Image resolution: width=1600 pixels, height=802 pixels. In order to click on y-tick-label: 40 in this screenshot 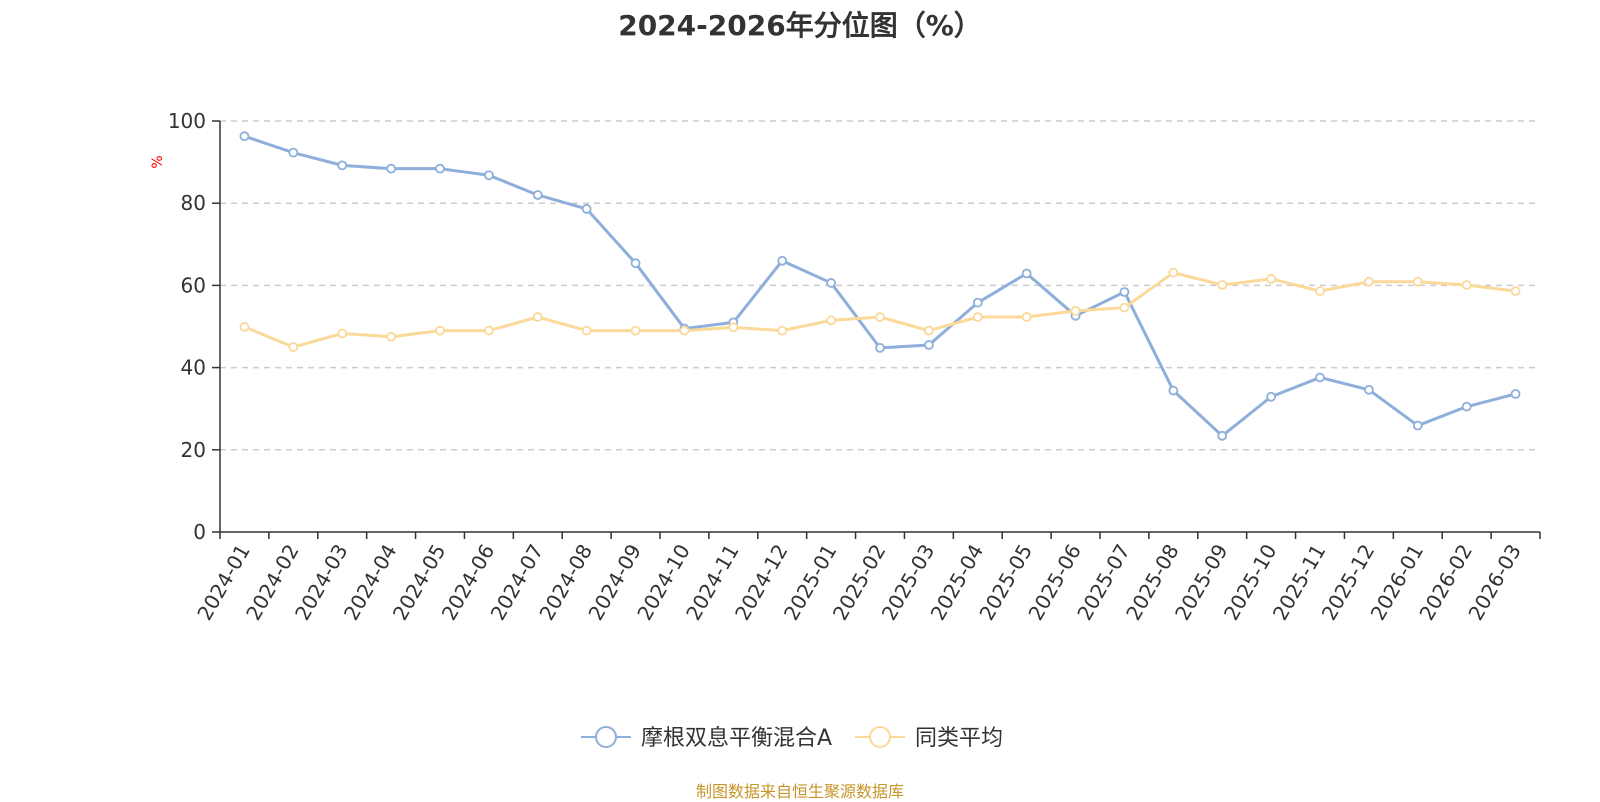, I will do `click(193, 368)`.